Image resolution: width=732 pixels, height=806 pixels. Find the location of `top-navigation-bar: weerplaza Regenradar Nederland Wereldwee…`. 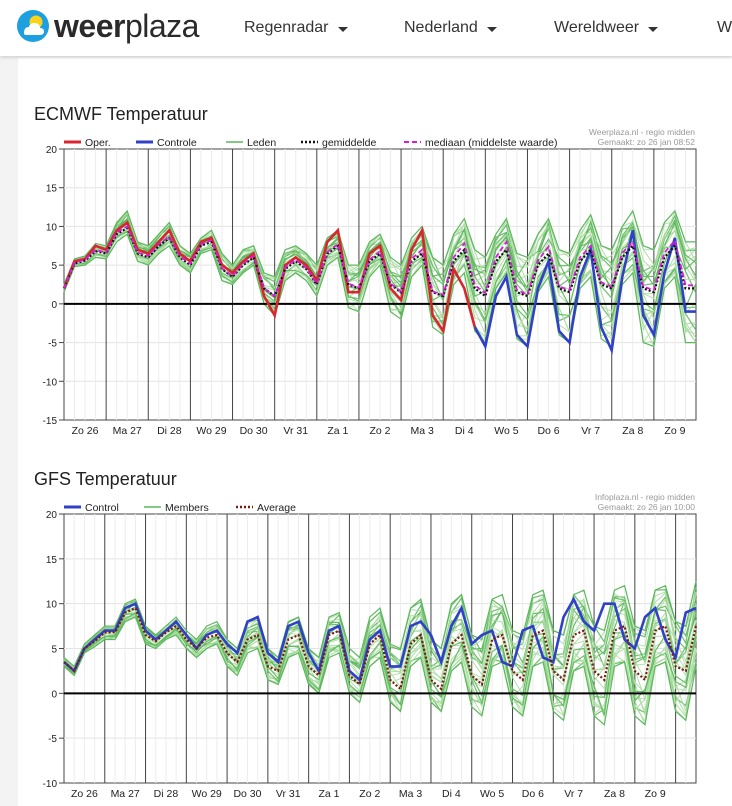

top-navigation-bar: weerplaza Regenradar Nederland Wereldwee… is located at coordinates (366, 28).